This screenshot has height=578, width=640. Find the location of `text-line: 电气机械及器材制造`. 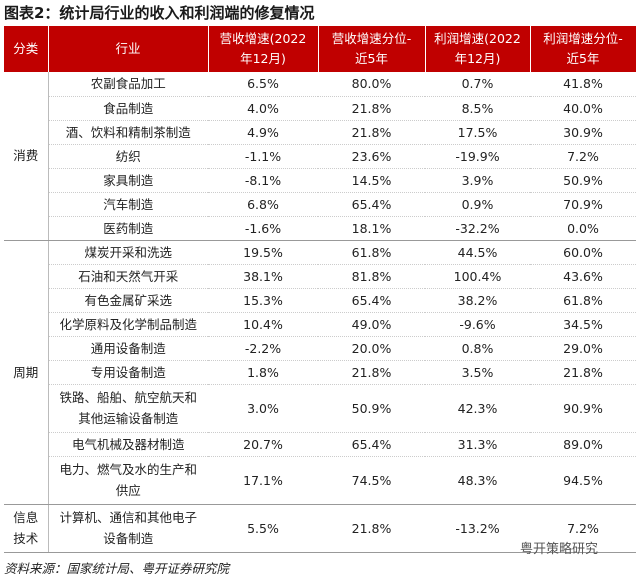

text-line: 电气机械及器材制造 is located at coordinates (128, 444).